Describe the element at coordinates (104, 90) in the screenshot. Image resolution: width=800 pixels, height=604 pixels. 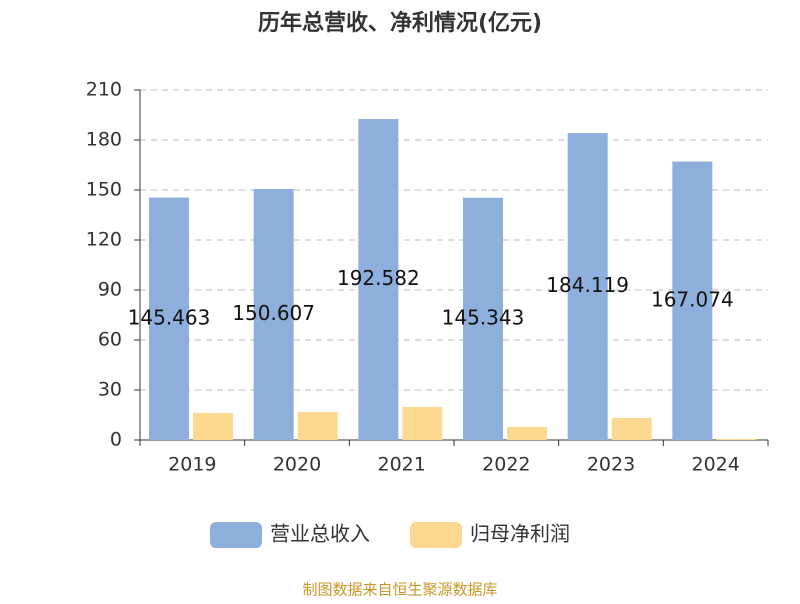
I see `y-tick-label: 210` at that location.